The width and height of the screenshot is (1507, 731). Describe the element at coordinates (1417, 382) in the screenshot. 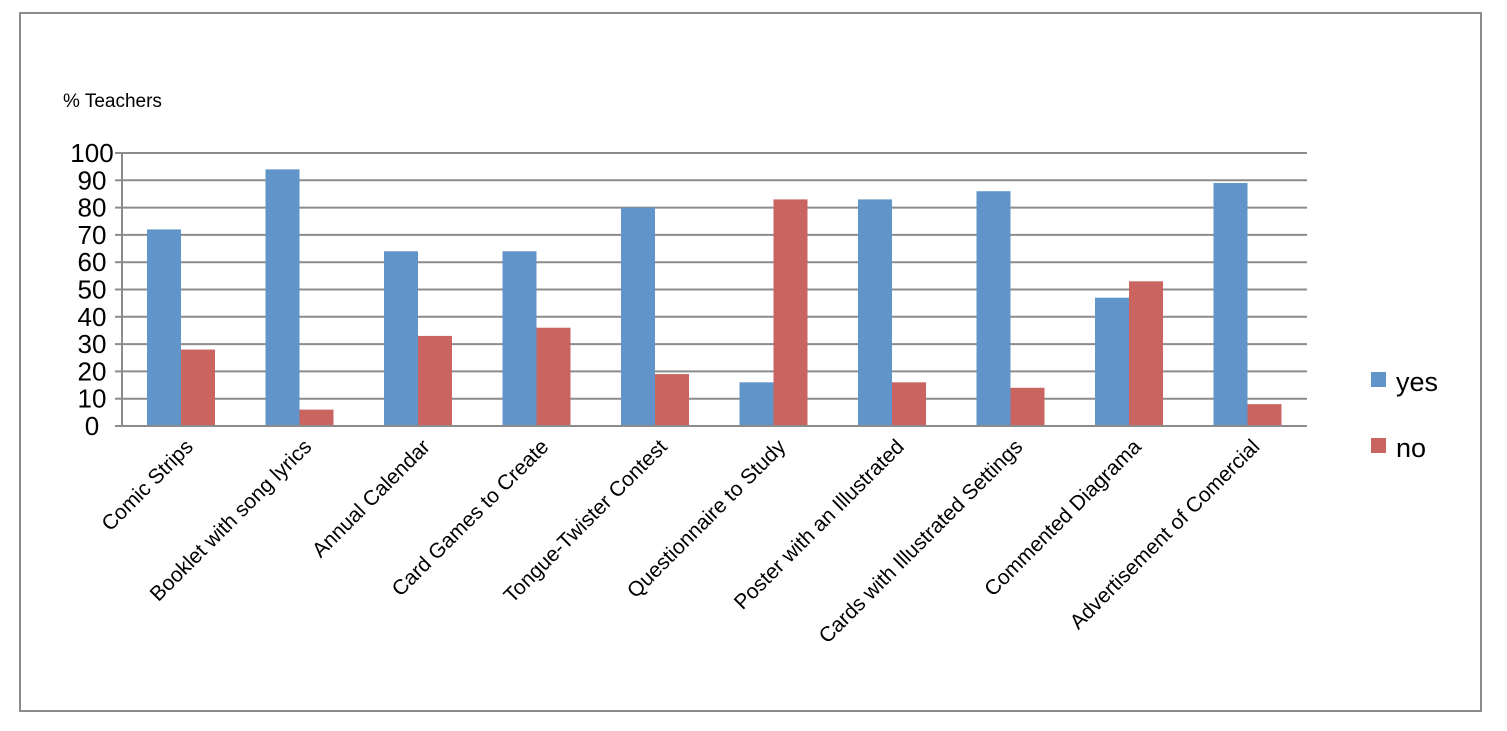

I see `legend-label-yes: yes` at that location.